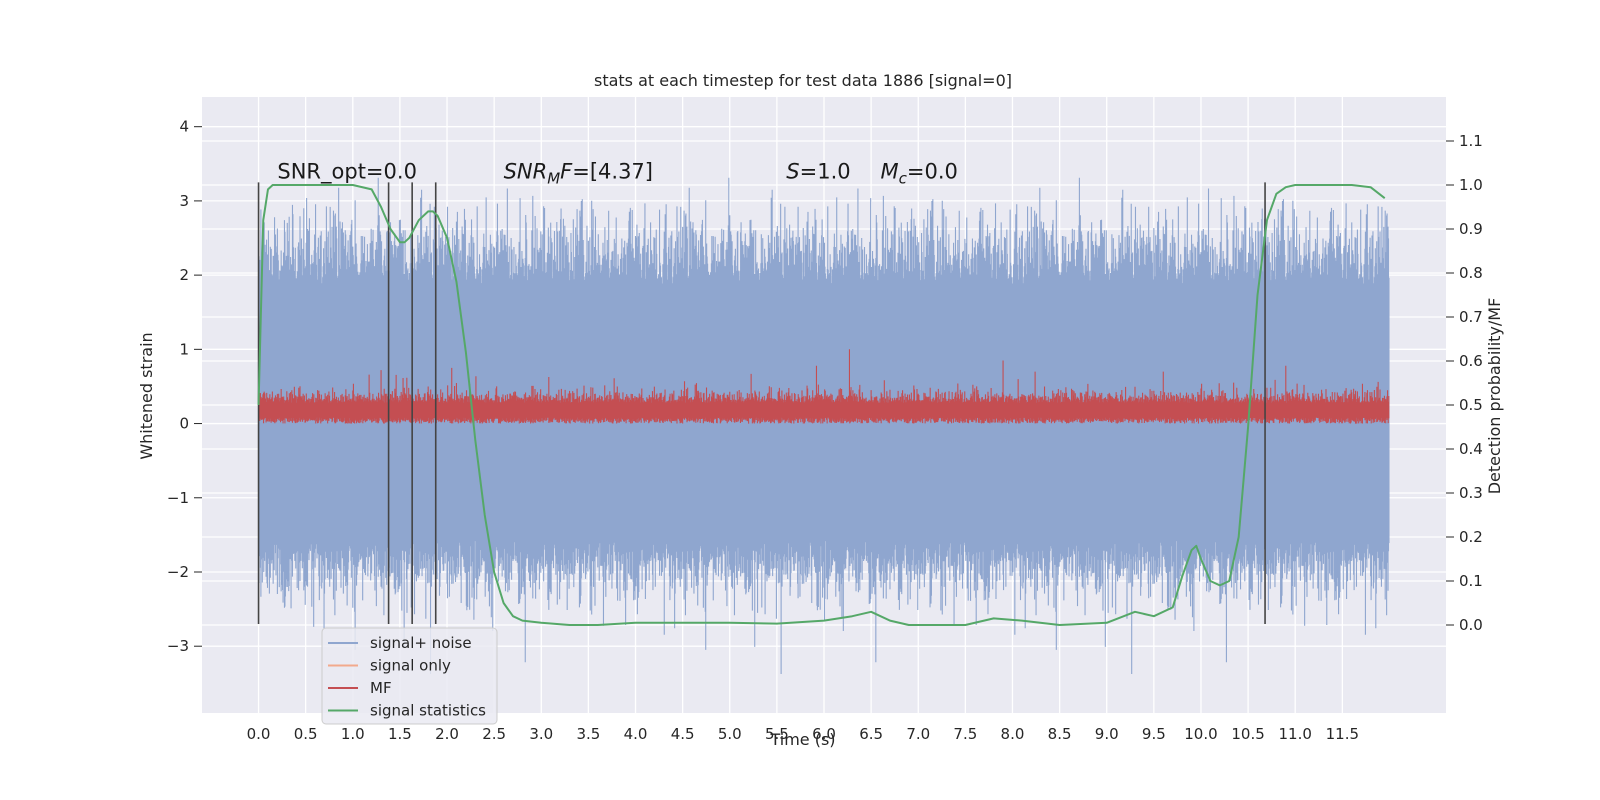 The image size is (1600, 800). Describe the element at coordinates (1247, 734) in the screenshot. I see `x-tick-label: 10.5` at that location.